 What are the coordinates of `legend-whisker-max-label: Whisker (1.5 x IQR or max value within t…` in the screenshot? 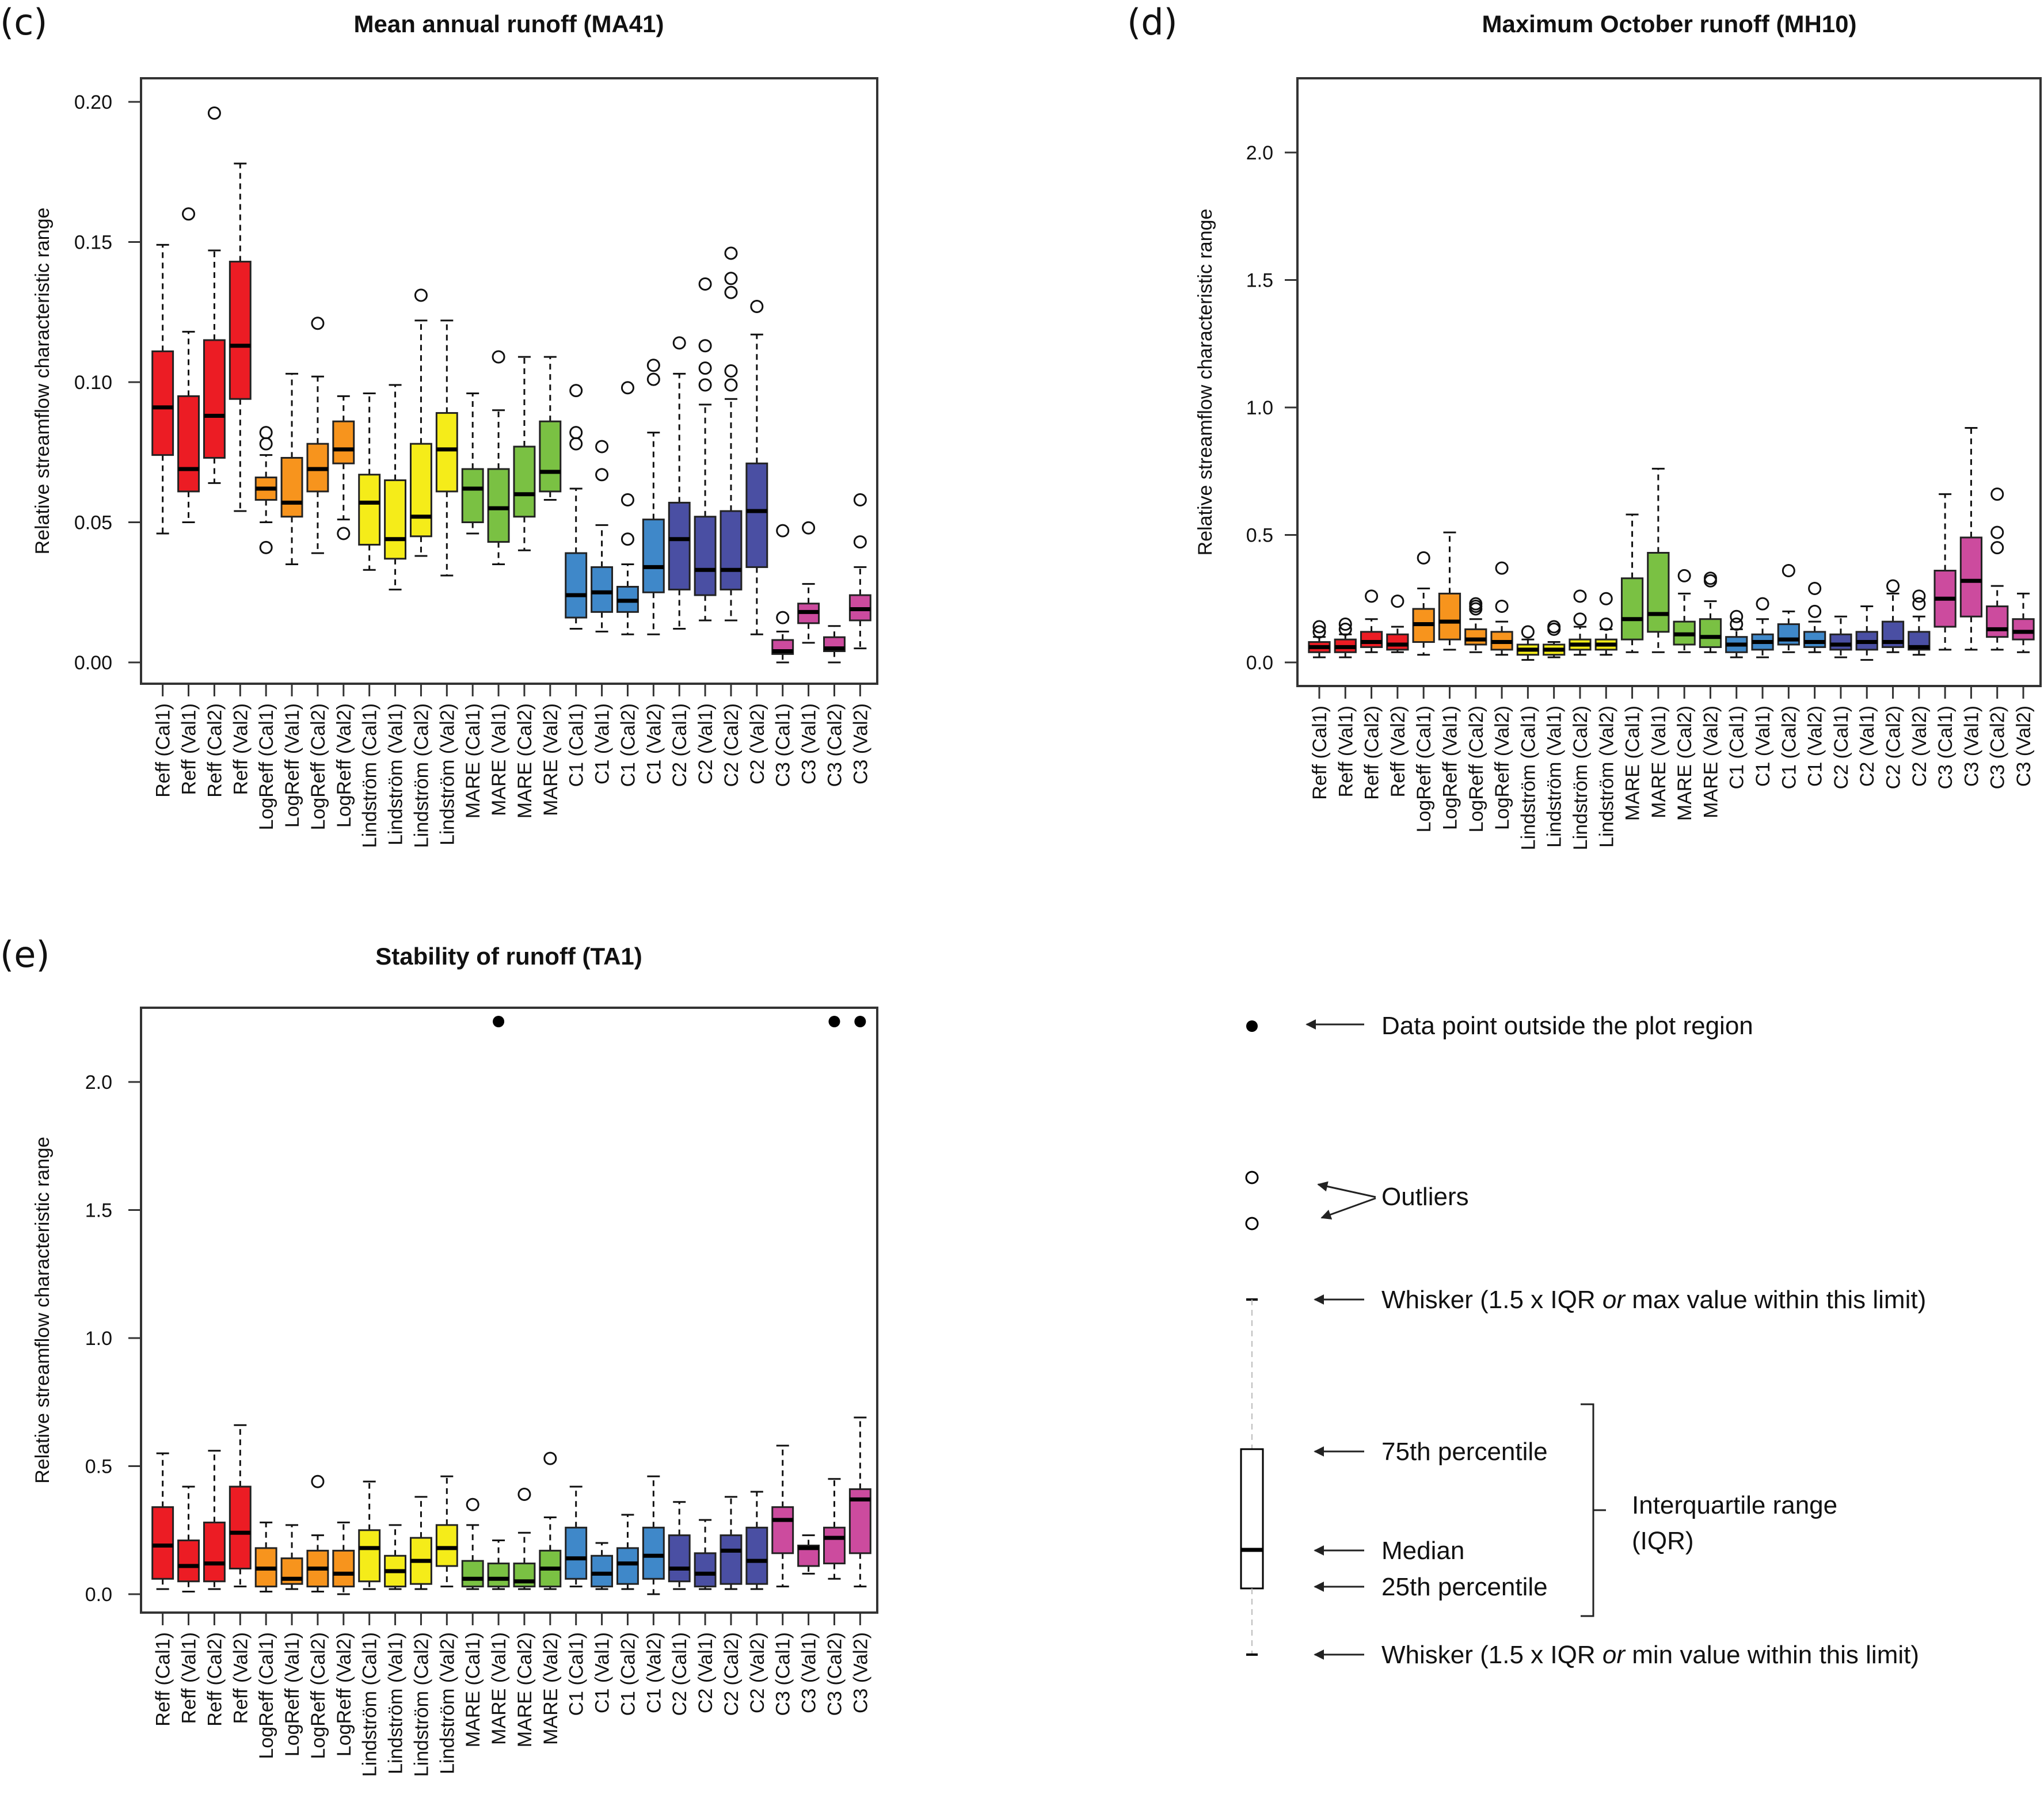 It's located at (1653, 1300).